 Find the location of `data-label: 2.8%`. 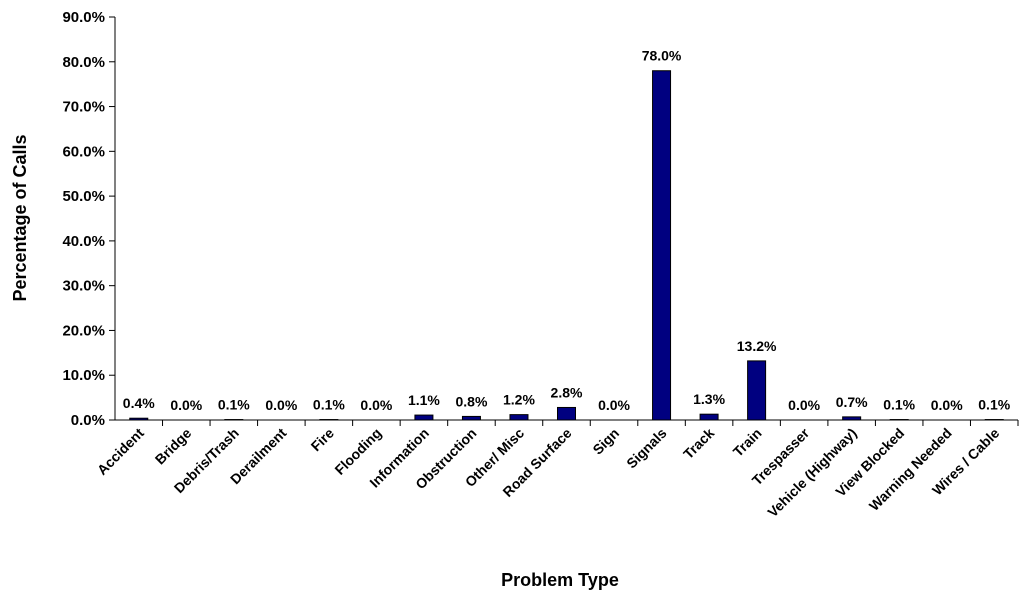

data-label: 2.8% is located at coordinates (567, 392).